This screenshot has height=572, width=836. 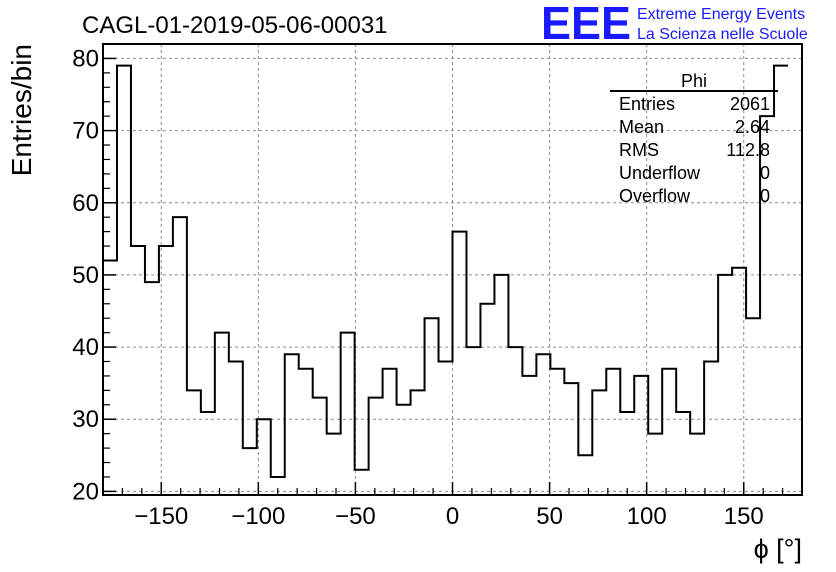 What do you see at coordinates (549, 516) in the screenshot?
I see `x-tick-label: 50` at bounding box center [549, 516].